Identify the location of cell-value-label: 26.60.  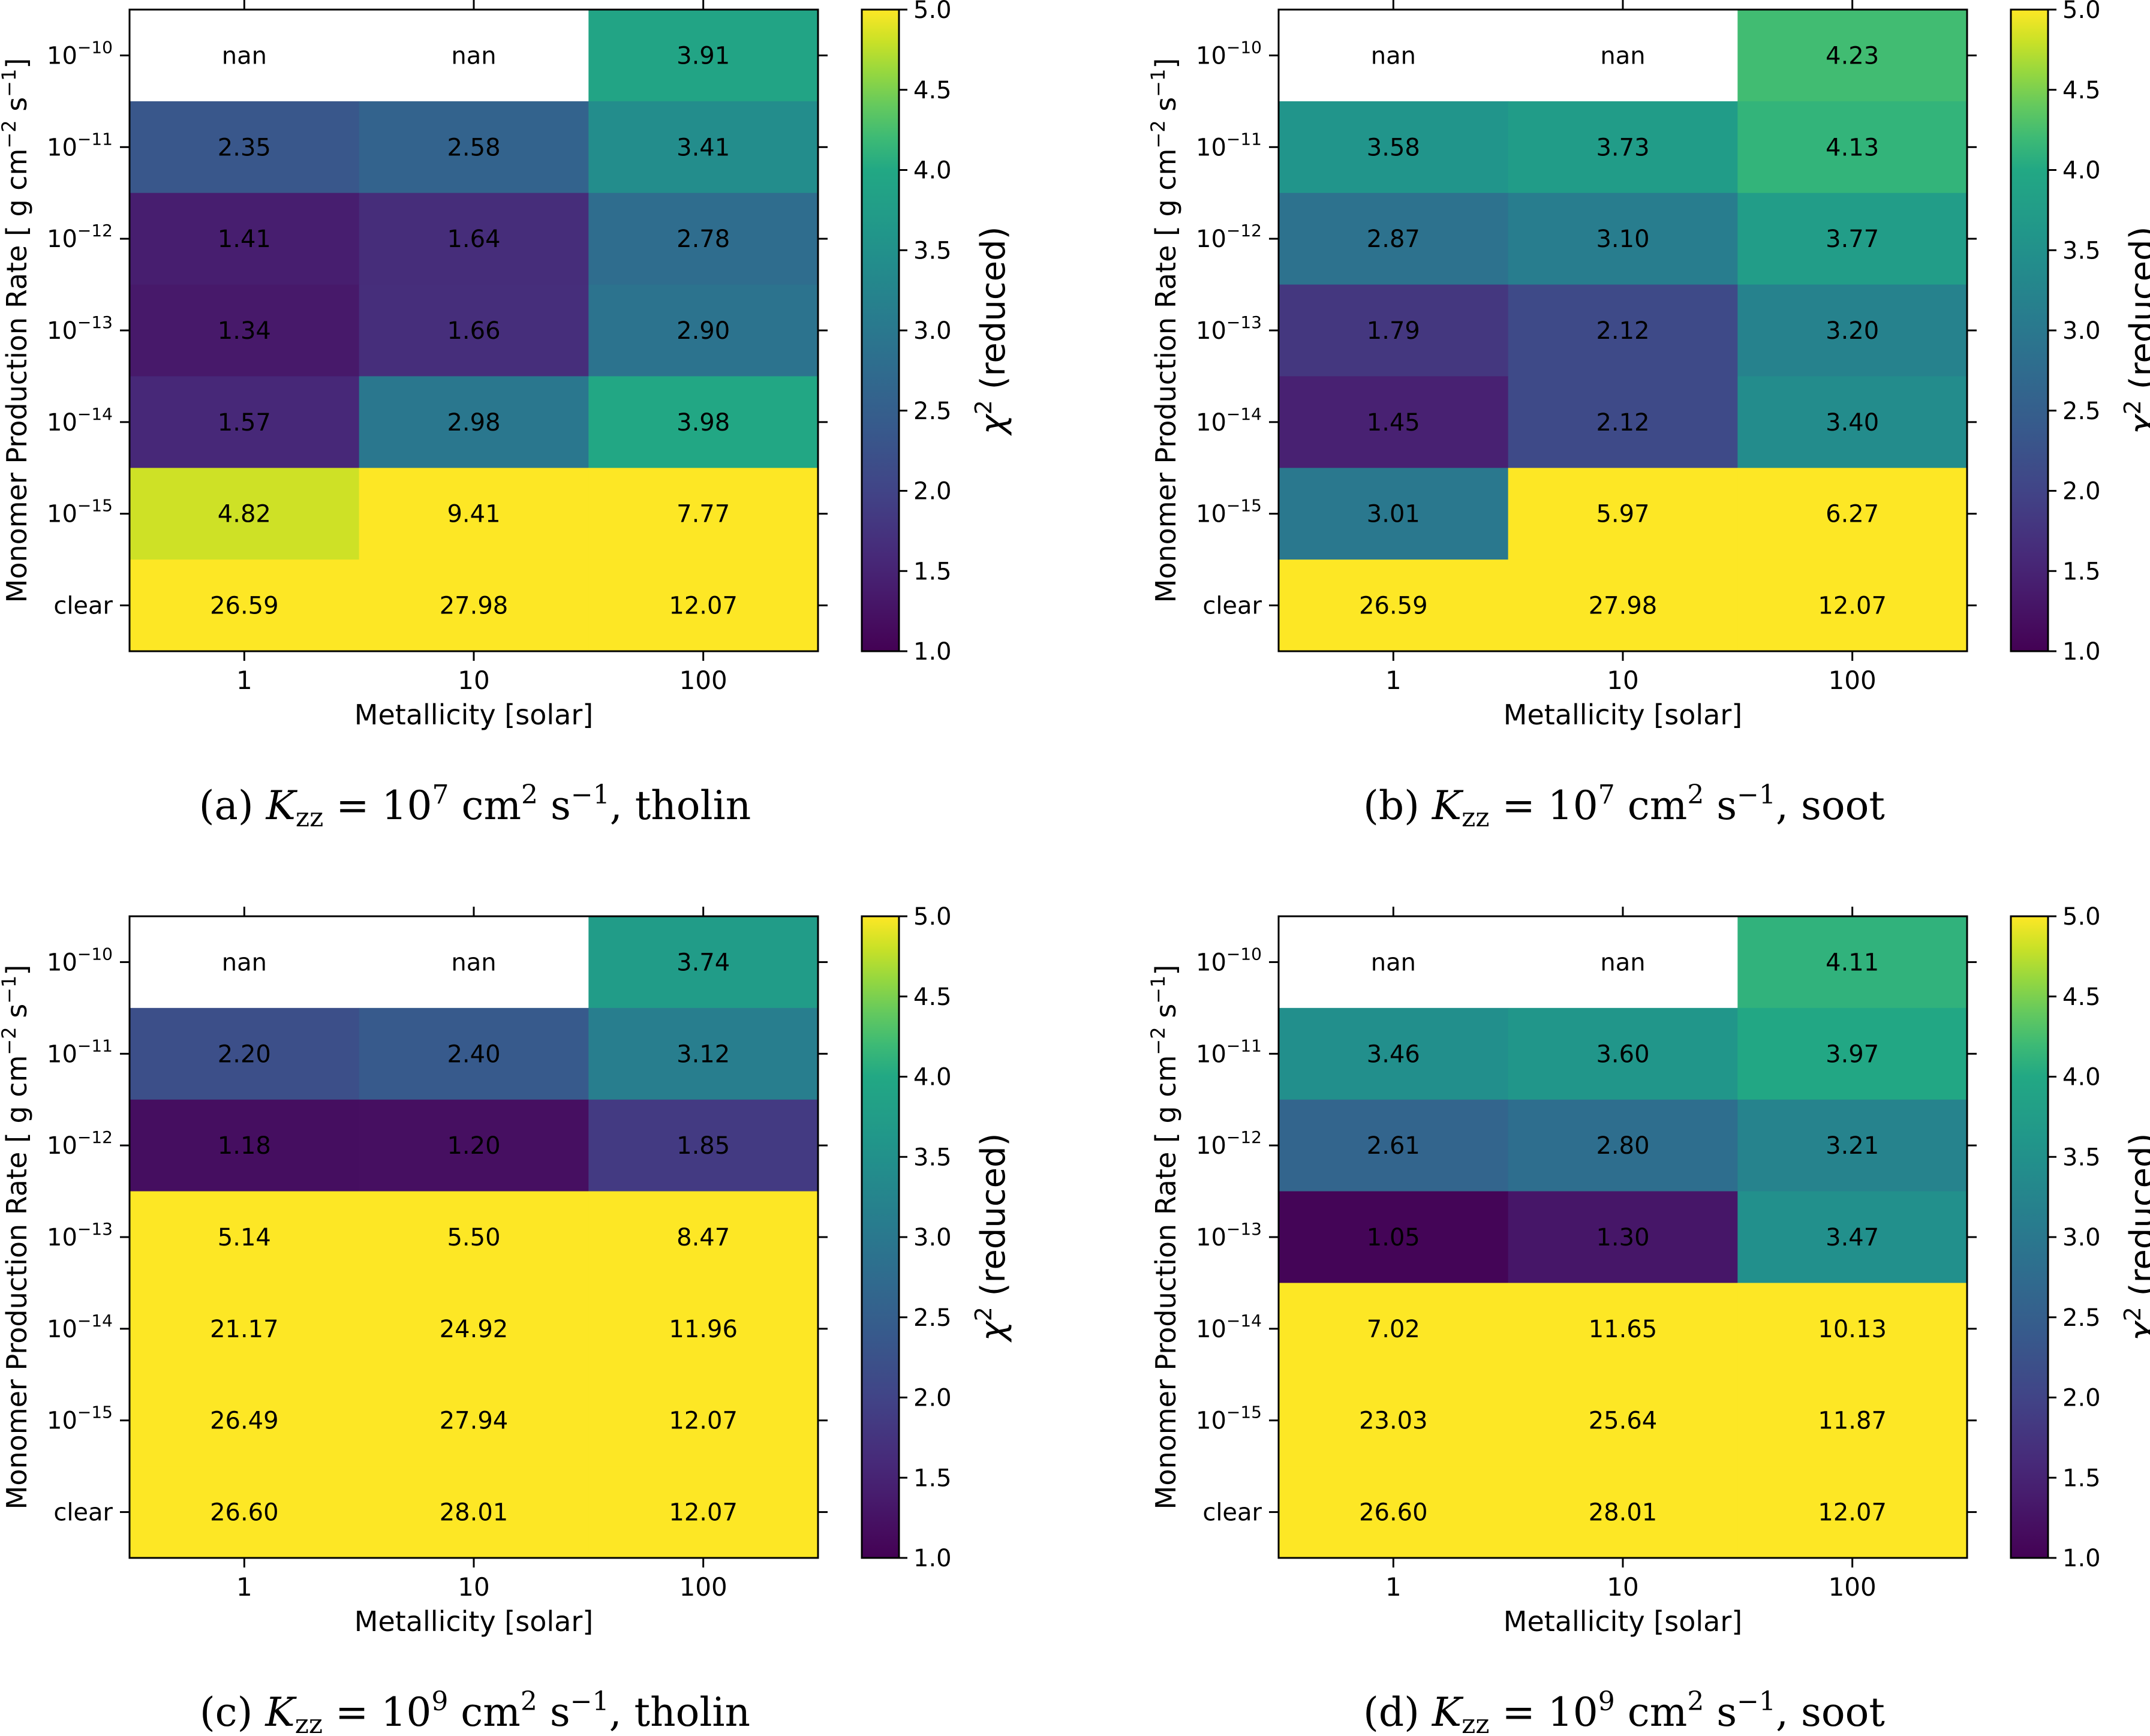
(244, 1513).